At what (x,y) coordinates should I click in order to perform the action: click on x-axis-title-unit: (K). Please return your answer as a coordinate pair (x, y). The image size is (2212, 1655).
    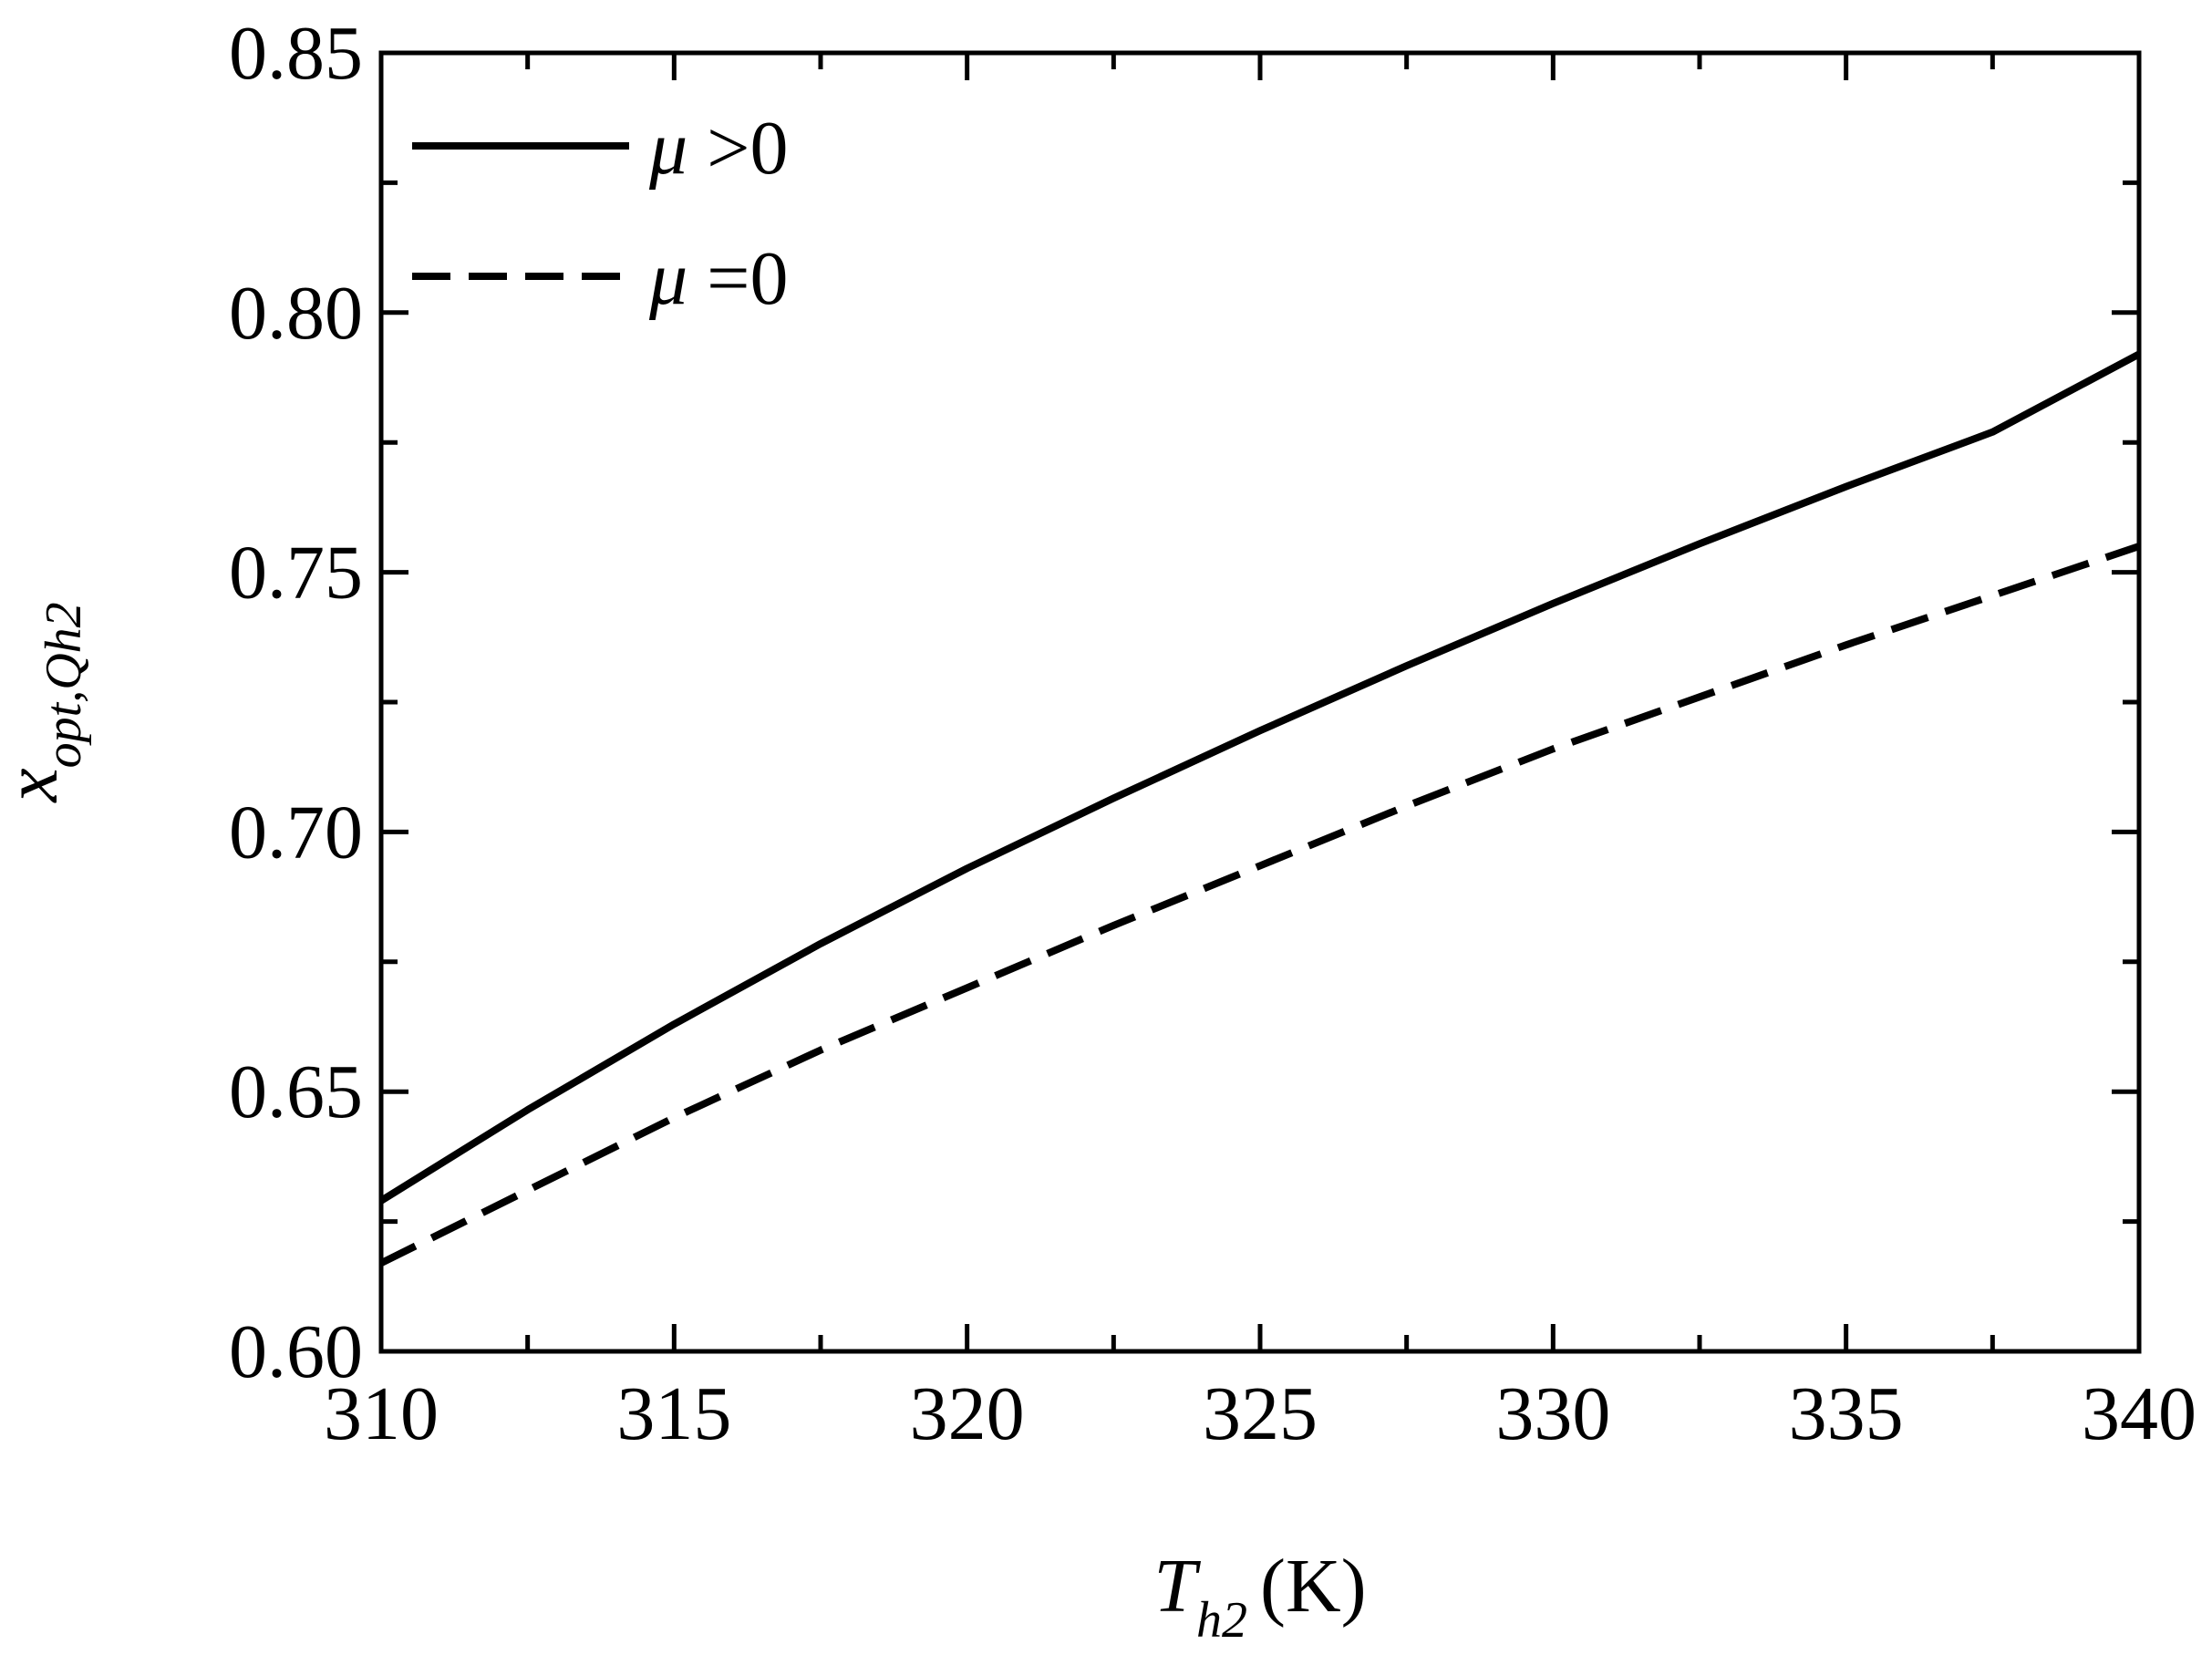
    Looking at the image, I should click on (1313, 1586).